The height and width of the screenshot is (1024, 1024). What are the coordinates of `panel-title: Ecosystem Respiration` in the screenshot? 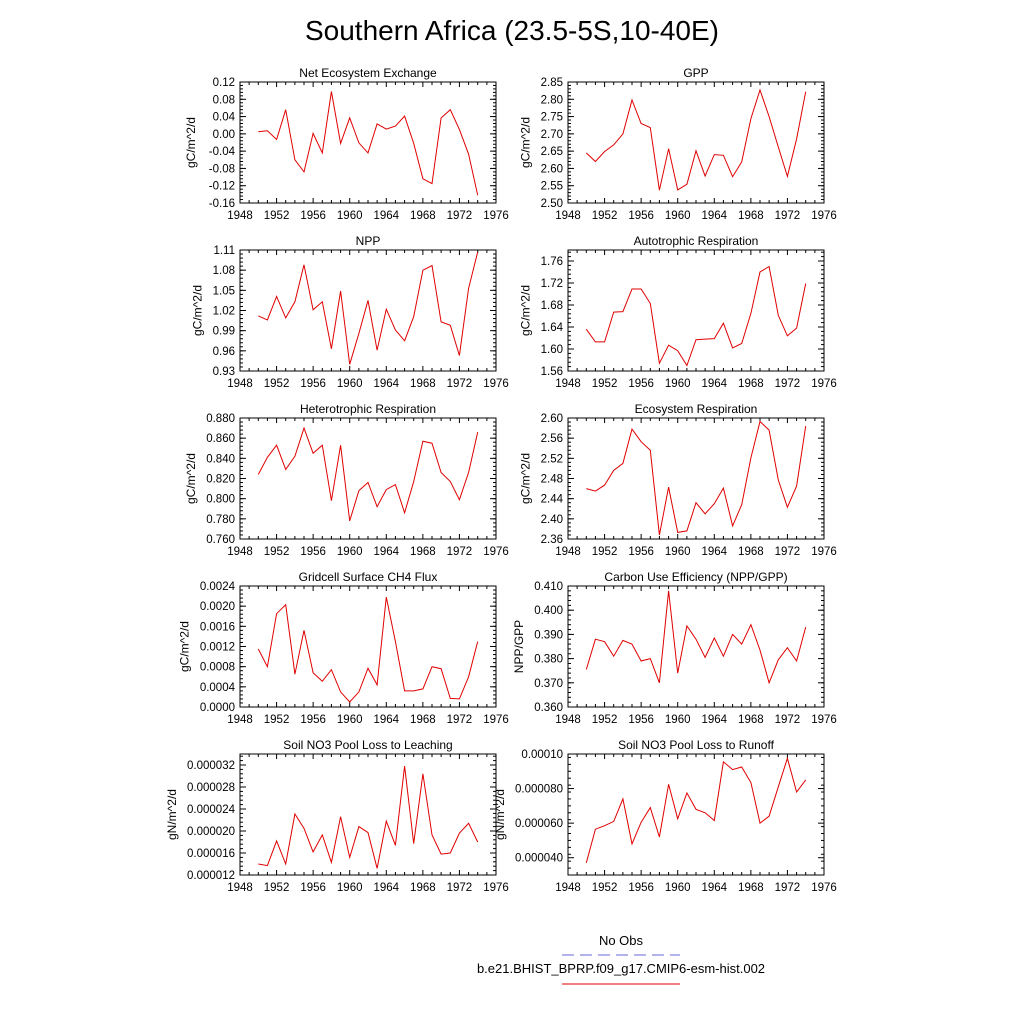 It's located at (696, 409).